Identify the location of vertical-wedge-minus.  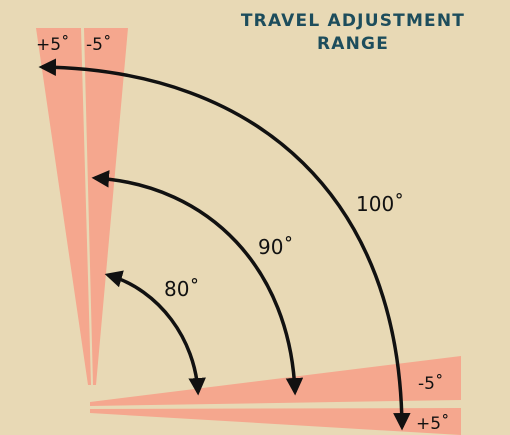
(106, 206).